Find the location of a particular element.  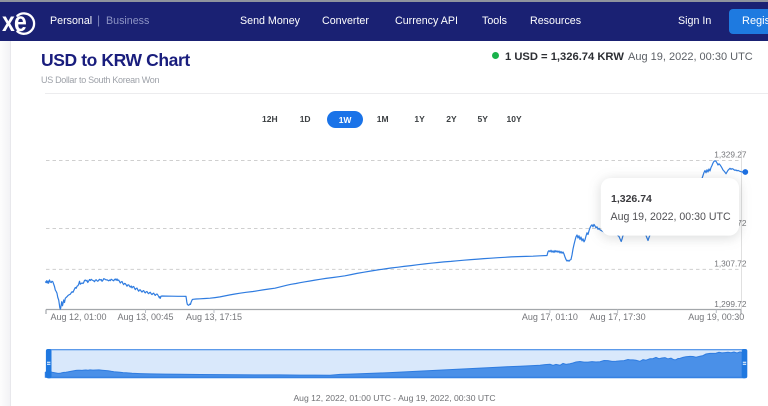

svg-text: xe is located at coordinates (14, 22).